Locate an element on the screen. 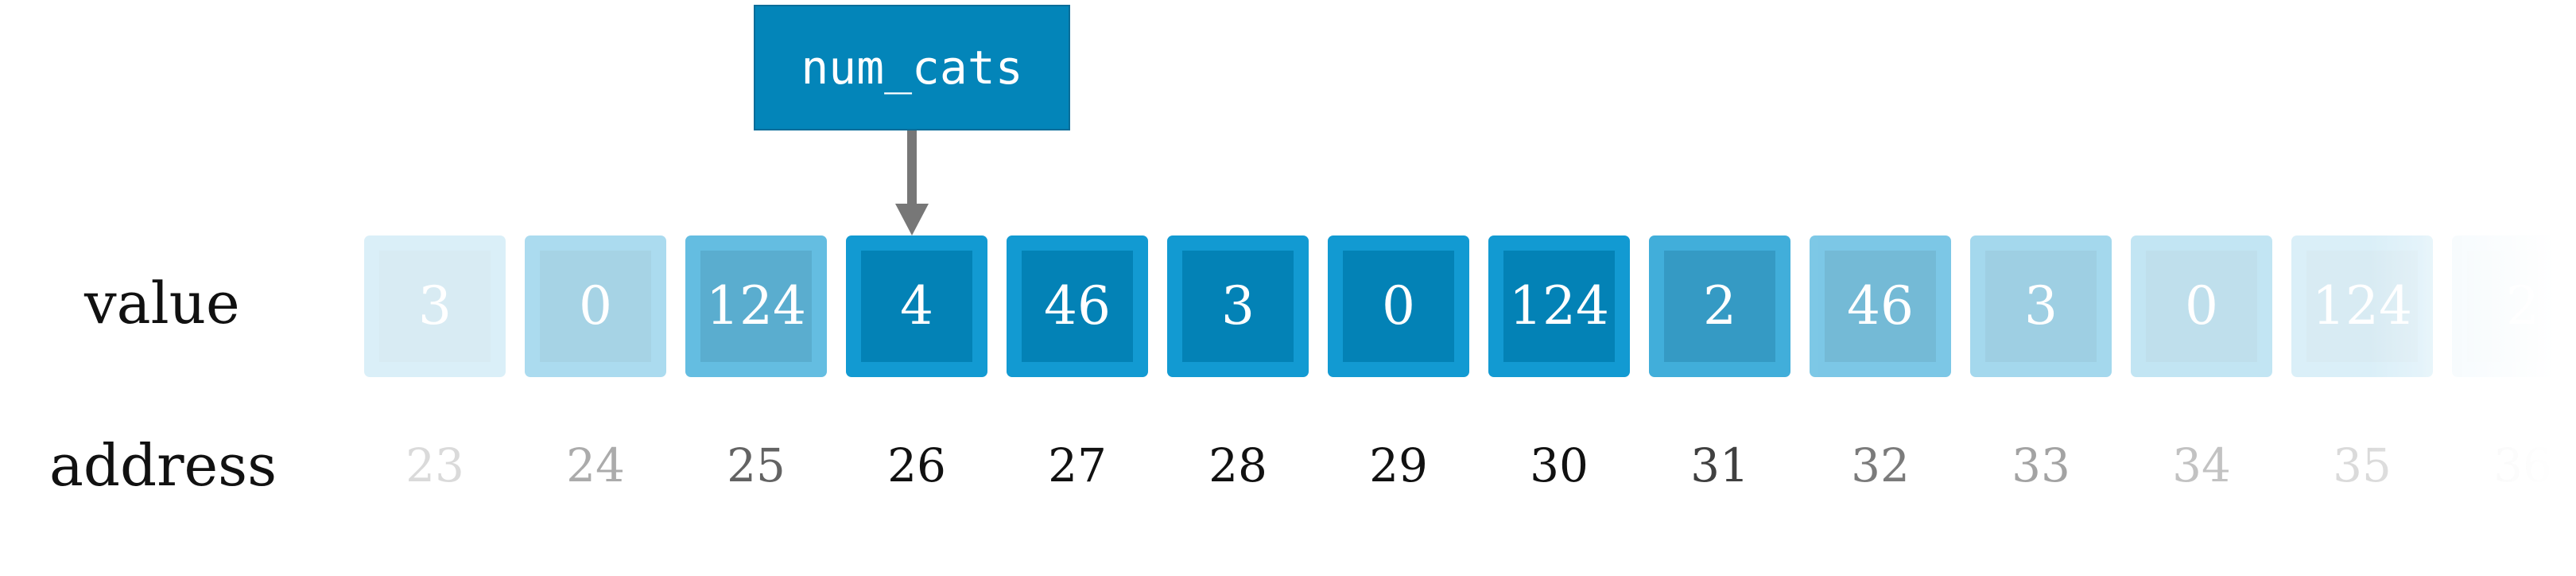 The width and height of the screenshot is (2576, 576). memory-address-label: 25 is located at coordinates (756, 465).